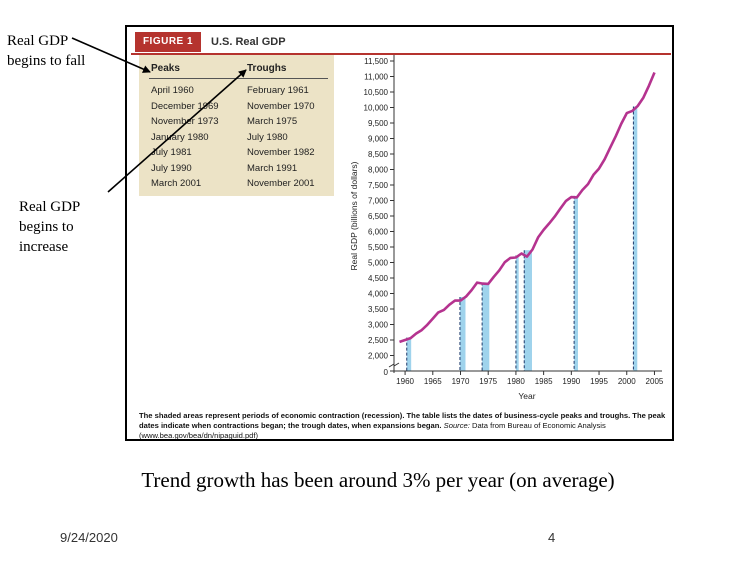  I want to click on trough-date: July 1980, so click(267, 137).